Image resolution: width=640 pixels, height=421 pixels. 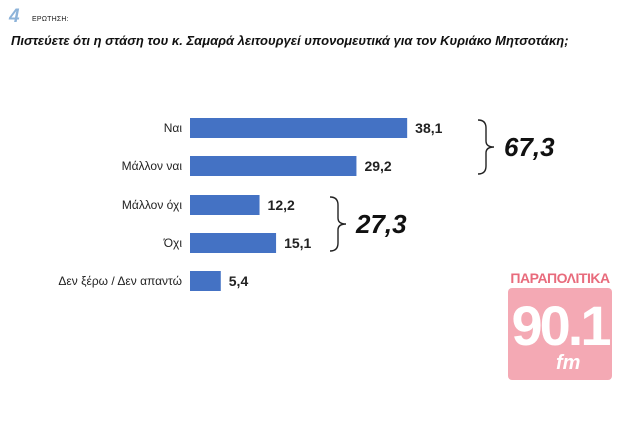 What do you see at coordinates (281, 205) in the screenshot?
I see `value-label: 12,2` at bounding box center [281, 205].